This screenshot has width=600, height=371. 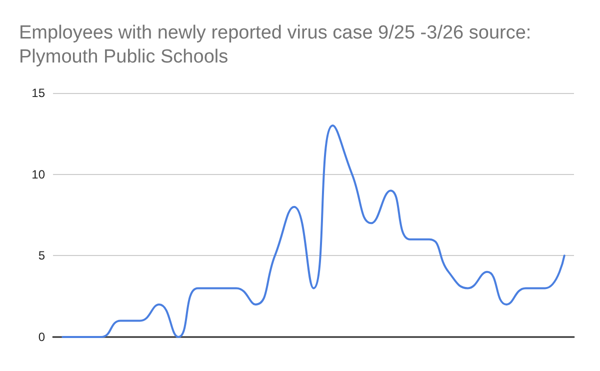 What do you see at coordinates (42, 255) in the screenshot?
I see `y-tick-label: 5` at bounding box center [42, 255].